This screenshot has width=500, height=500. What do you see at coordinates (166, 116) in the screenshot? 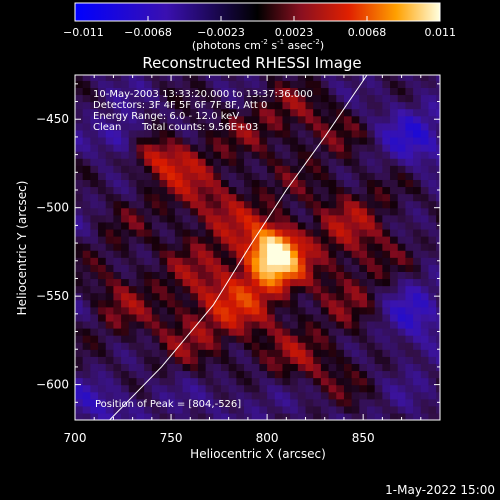
I see `annotation-energy: Energy Range: 6.0 - 12.0 keV` at bounding box center [166, 116].